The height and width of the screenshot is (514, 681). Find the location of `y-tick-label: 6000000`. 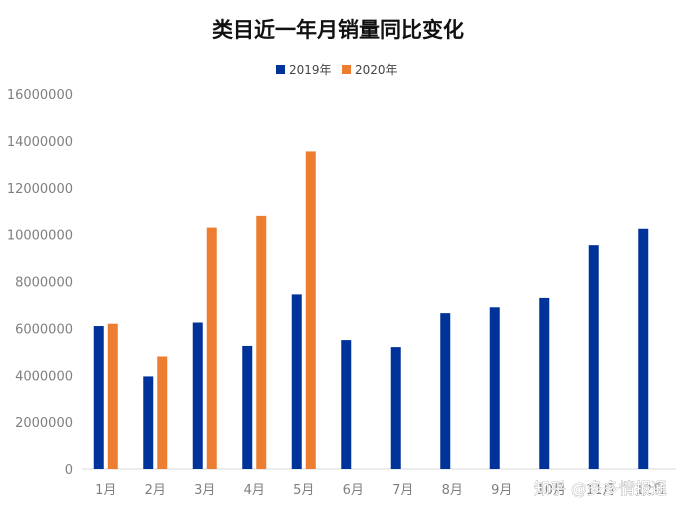

y-tick-label: 6000000 is located at coordinates (44, 329).